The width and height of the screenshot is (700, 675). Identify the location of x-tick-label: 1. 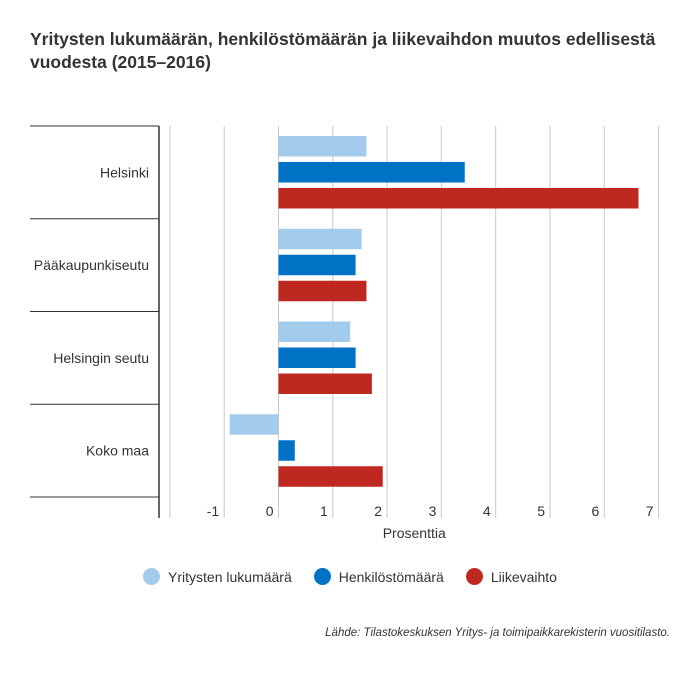
(324, 511).